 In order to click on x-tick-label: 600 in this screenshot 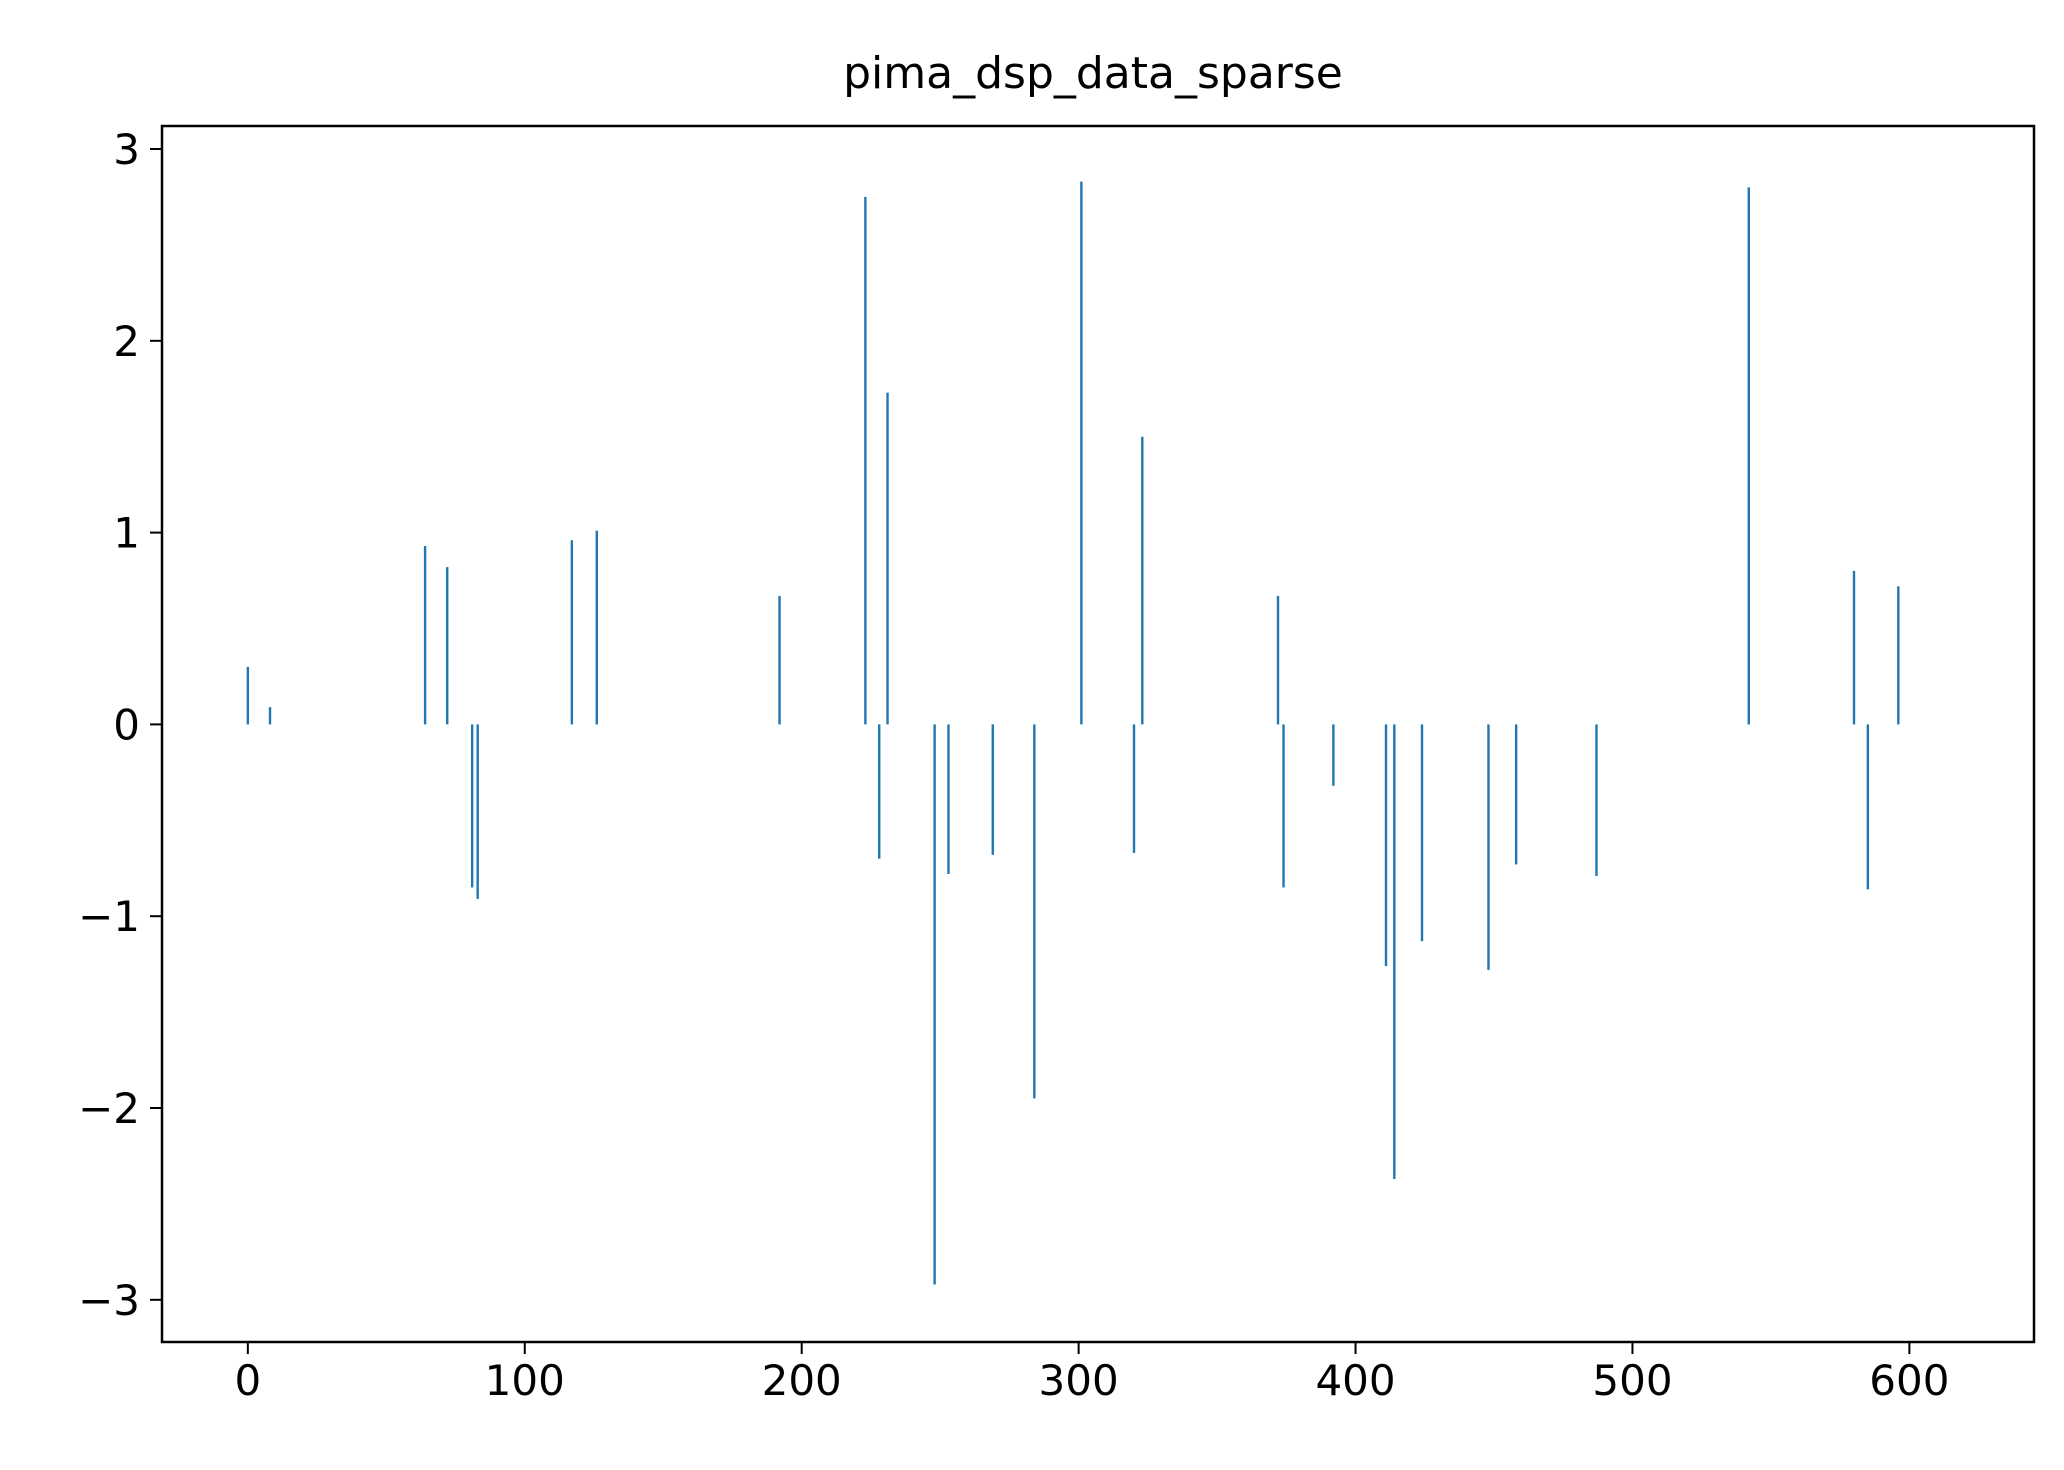, I will do `click(1909, 1380)`.